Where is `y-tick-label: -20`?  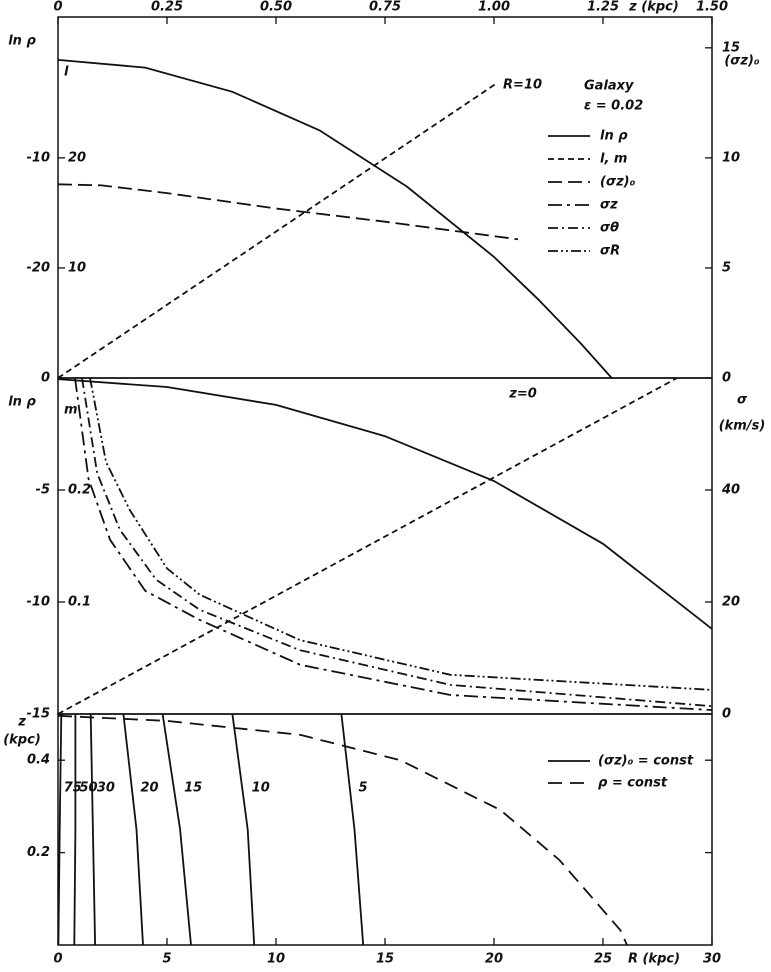 y-tick-label: -20 is located at coordinates (39, 267).